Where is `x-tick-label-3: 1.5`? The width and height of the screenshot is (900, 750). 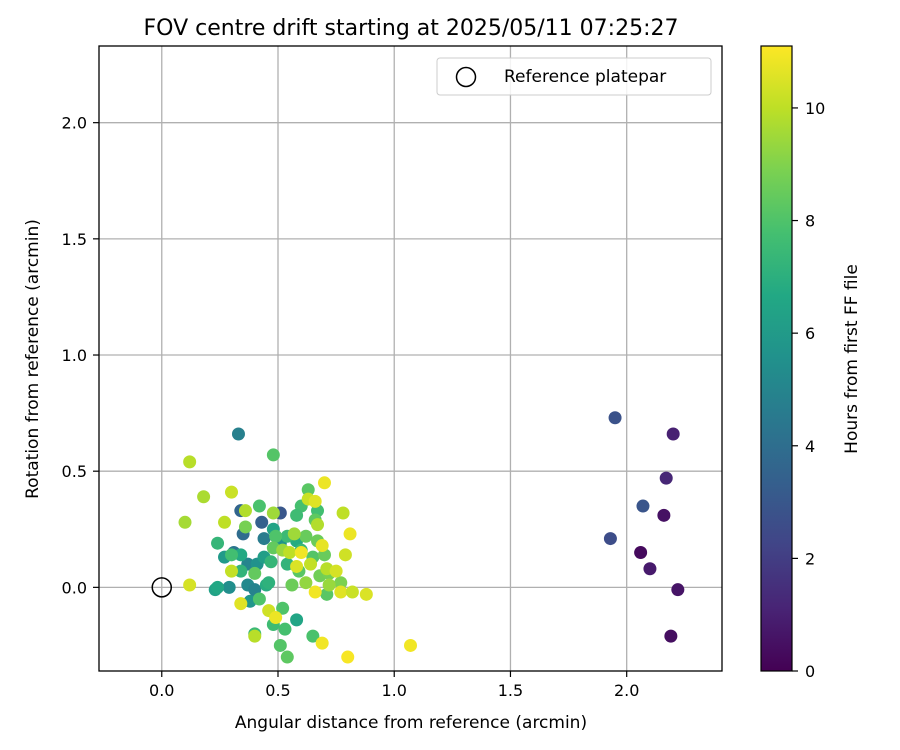 x-tick-label-3: 1.5 is located at coordinates (510, 690).